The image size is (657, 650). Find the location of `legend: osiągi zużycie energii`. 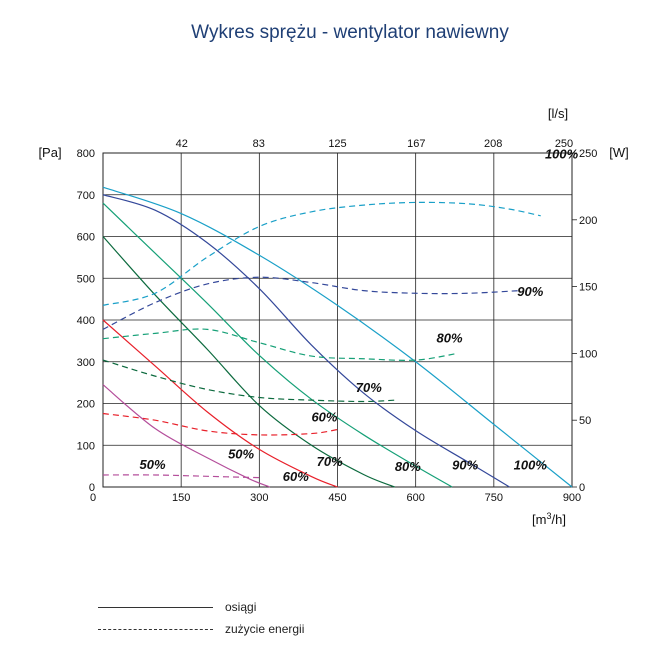

legend: osiągi zużycie energii is located at coordinates (201, 618).